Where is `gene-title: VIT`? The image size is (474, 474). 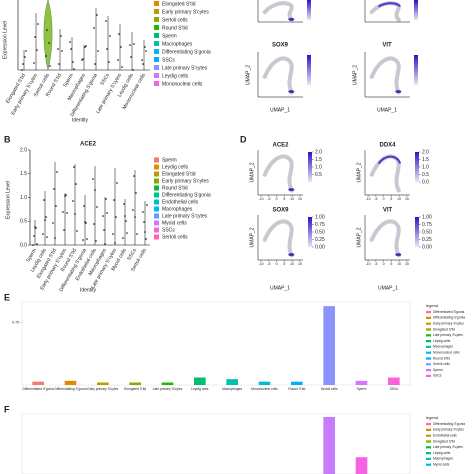
gene-title: VIT is located at coordinates (388, 211).